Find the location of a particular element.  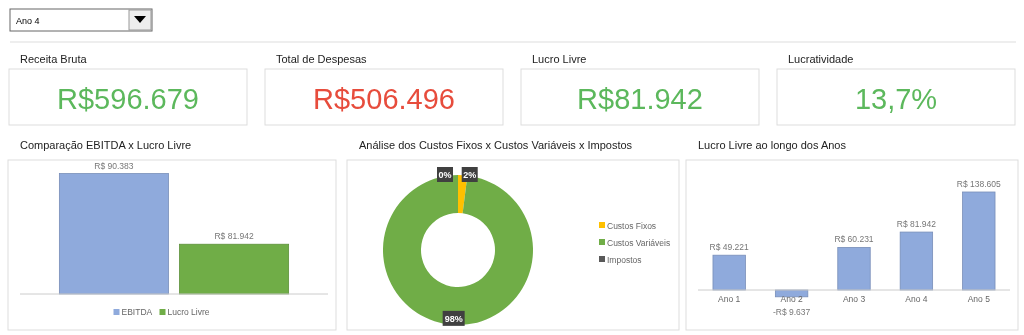

chart-title: Lucro Livre ao longo dos Anos is located at coordinates (772, 145).